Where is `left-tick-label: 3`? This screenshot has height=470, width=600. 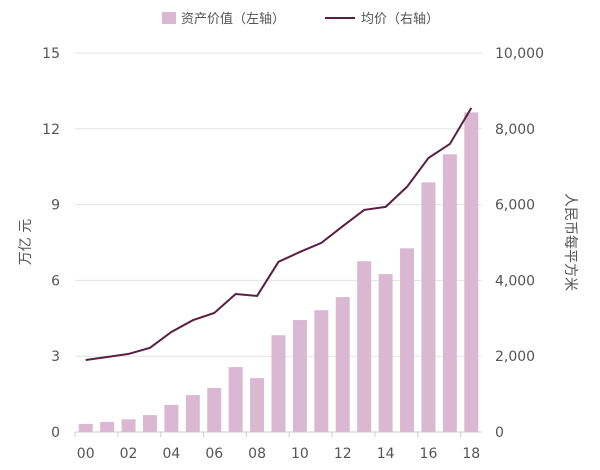
left-tick-label: 3 is located at coordinates (55, 357).